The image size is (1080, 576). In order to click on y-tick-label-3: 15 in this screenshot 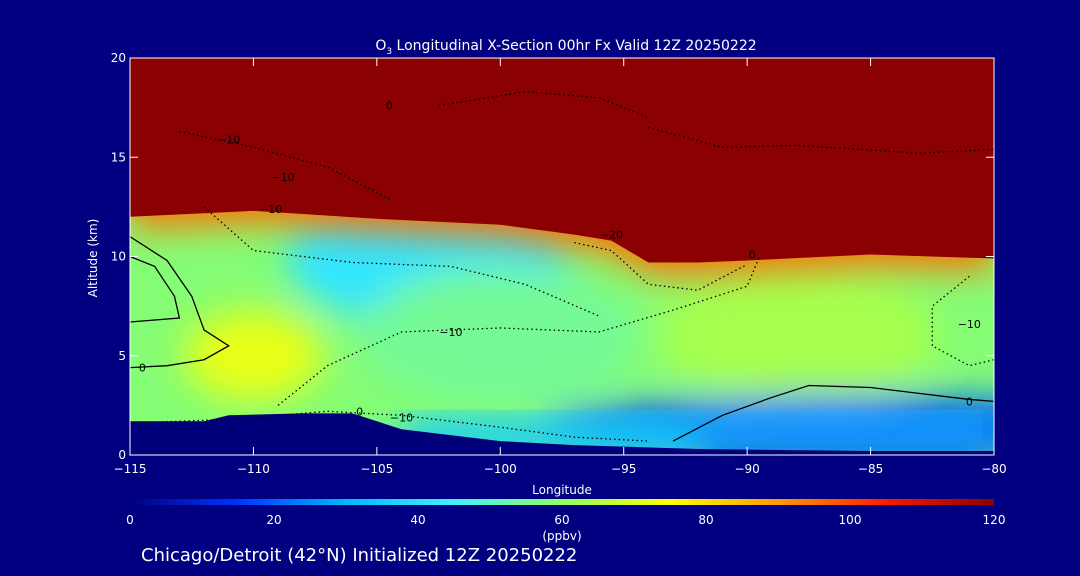, I will do `click(118, 157)`.